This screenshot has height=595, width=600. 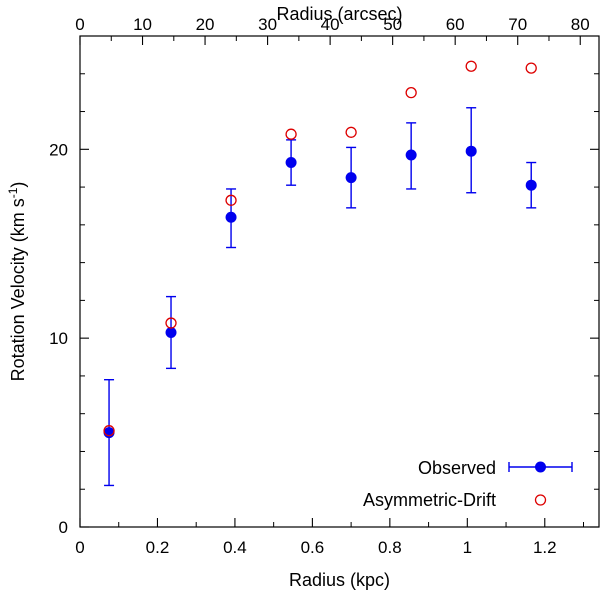 I want to click on legend: Observed Asymmetric-Drift, so click(x=468, y=484).